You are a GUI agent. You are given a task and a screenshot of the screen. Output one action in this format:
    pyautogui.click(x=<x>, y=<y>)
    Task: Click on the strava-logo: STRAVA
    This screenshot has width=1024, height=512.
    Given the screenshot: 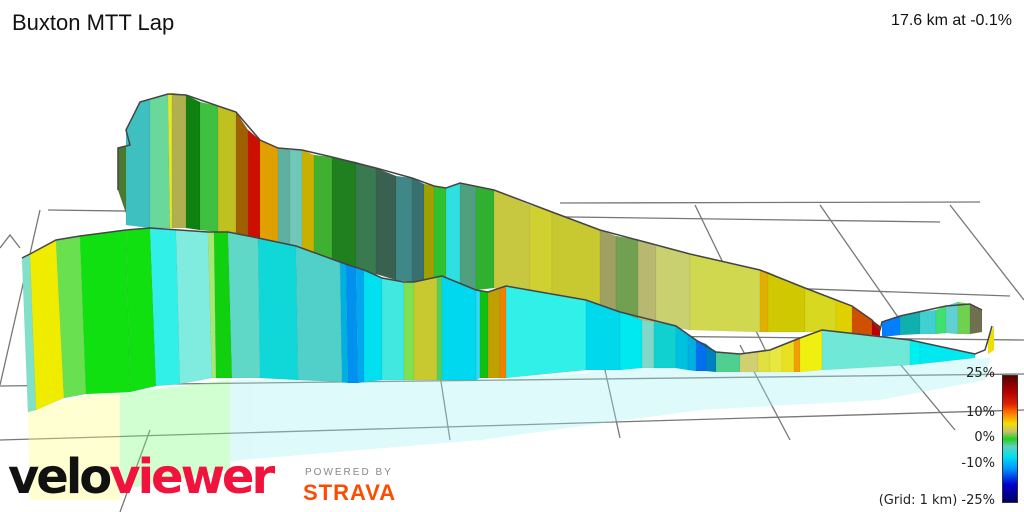 What is the action you would take?
    pyautogui.click(x=350, y=492)
    